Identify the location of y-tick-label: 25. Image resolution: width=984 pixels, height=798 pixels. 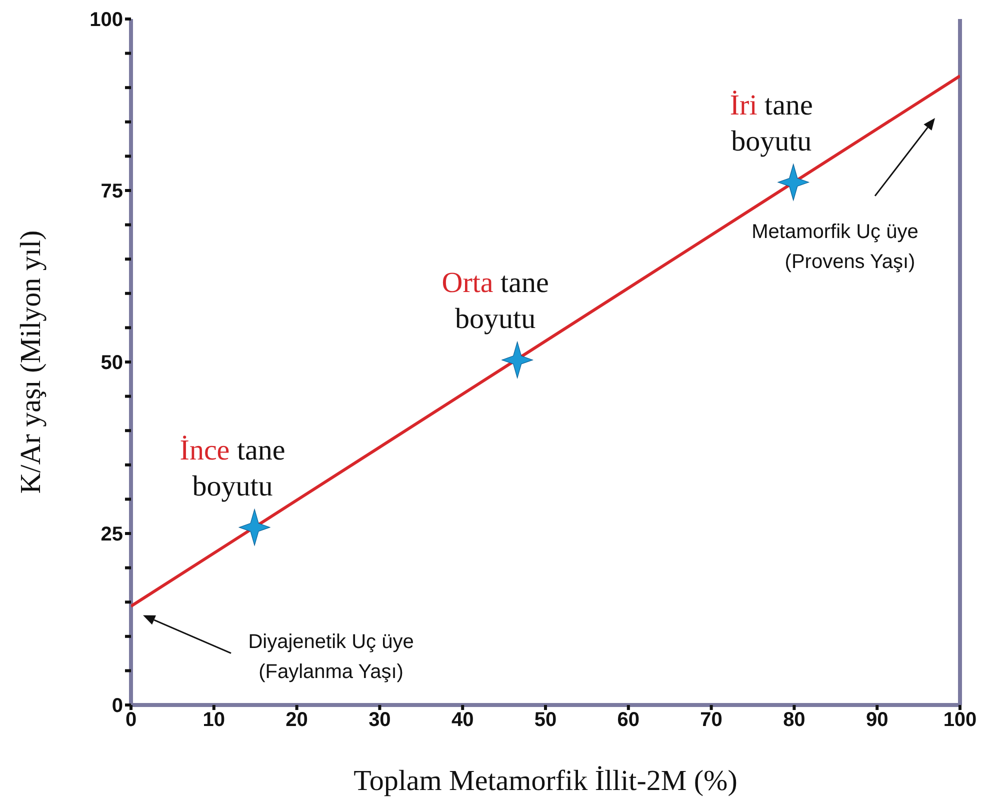
(111, 535).